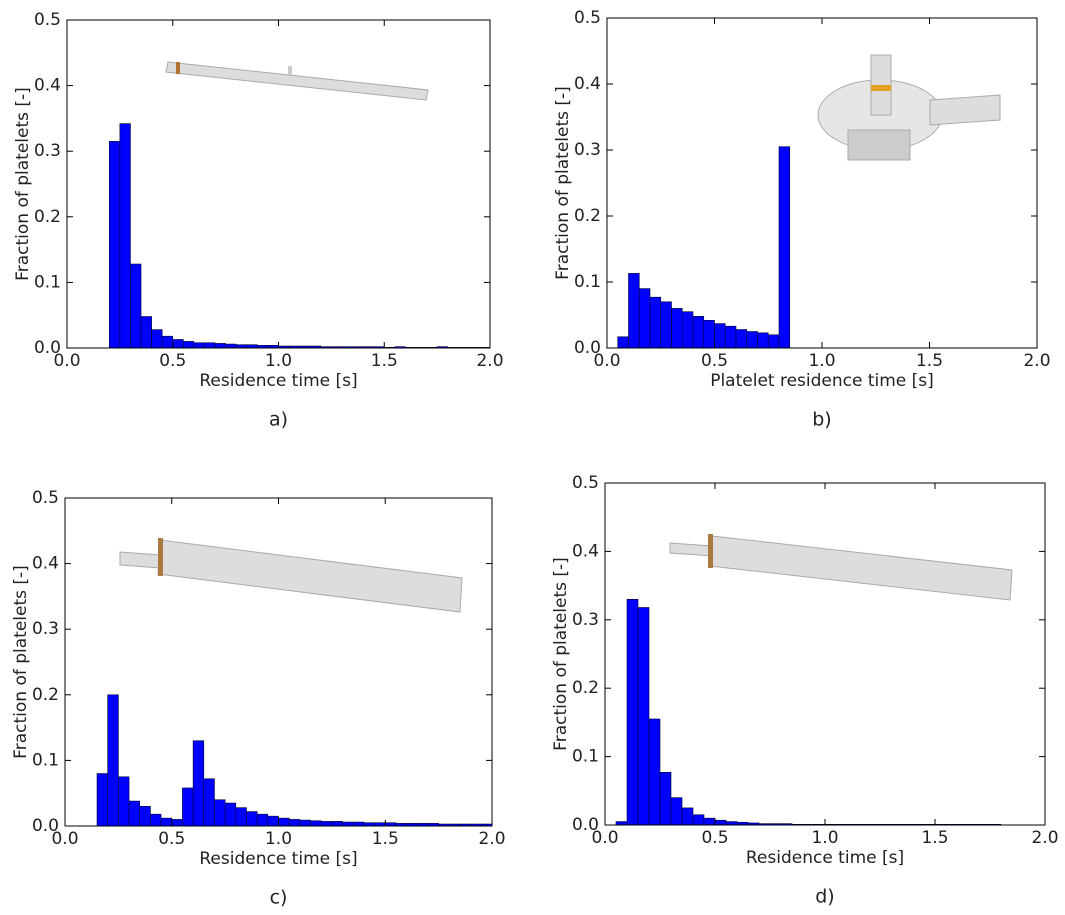 Image resolution: width=1065 pixels, height=915 pixels. I want to click on device-render-a, so click(297, 81).